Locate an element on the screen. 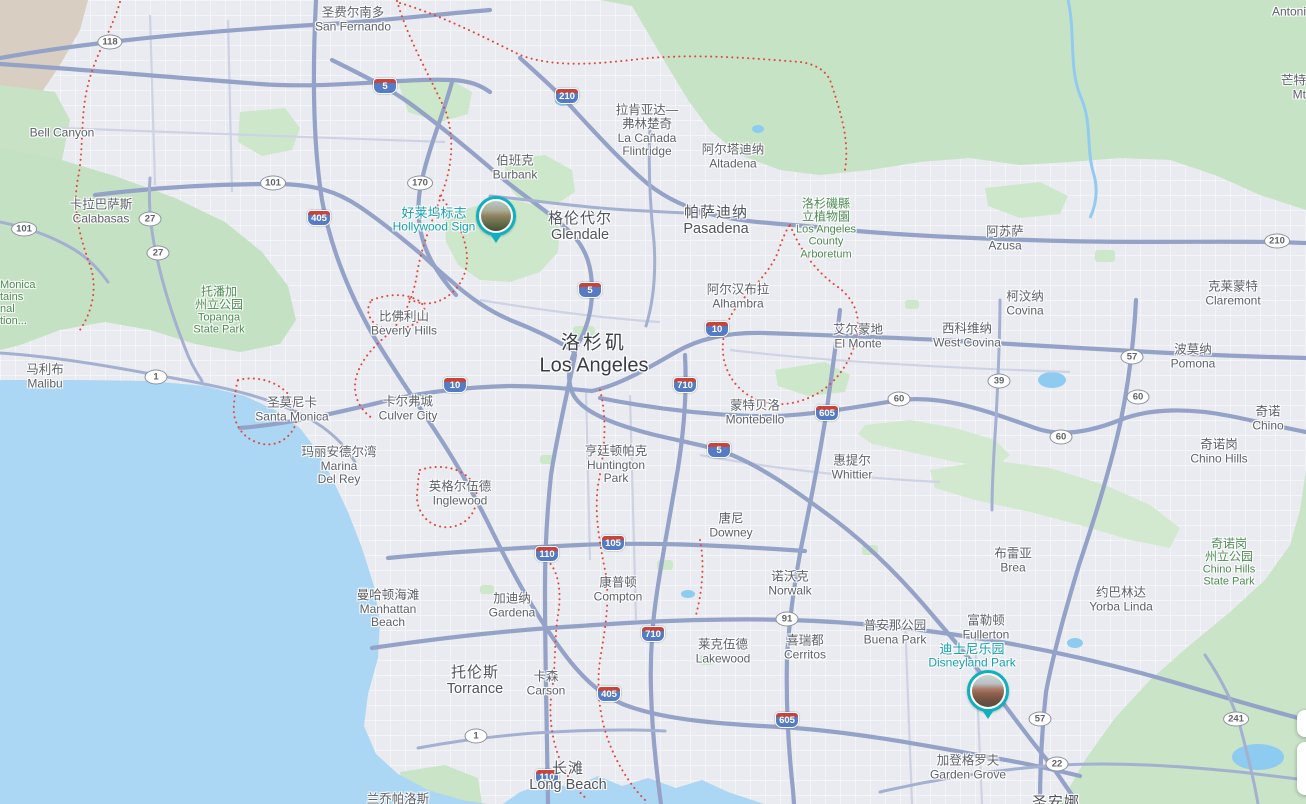  route-shield-interstate-105: 105 is located at coordinates (613, 543).